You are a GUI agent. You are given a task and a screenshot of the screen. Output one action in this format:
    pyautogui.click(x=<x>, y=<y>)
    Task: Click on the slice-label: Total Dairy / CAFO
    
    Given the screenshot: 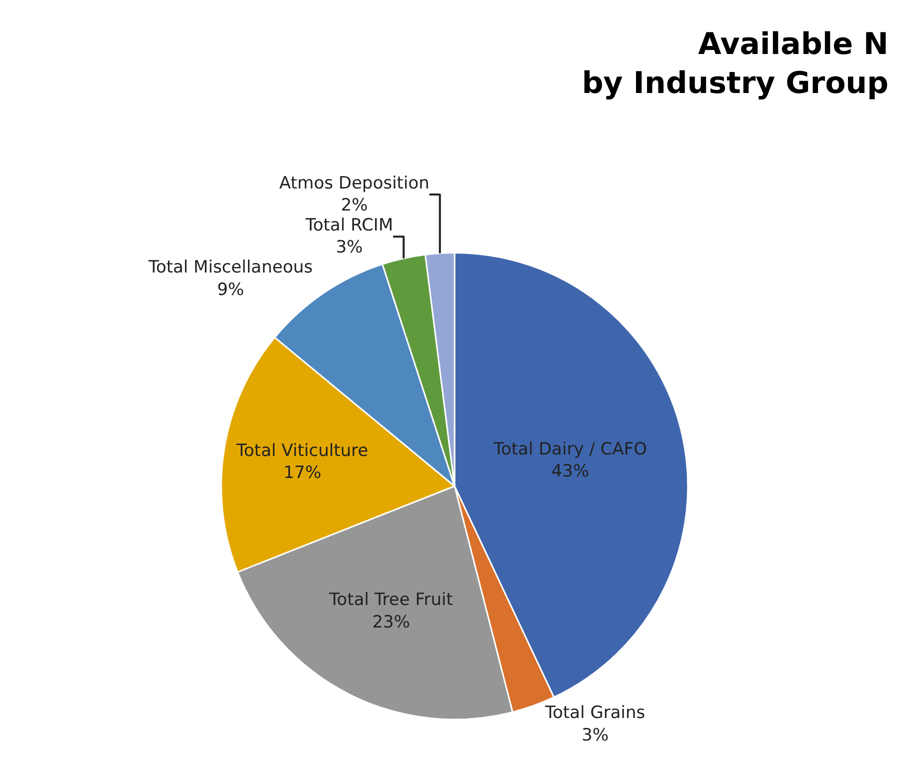 What is the action you would take?
    pyautogui.click(x=570, y=449)
    